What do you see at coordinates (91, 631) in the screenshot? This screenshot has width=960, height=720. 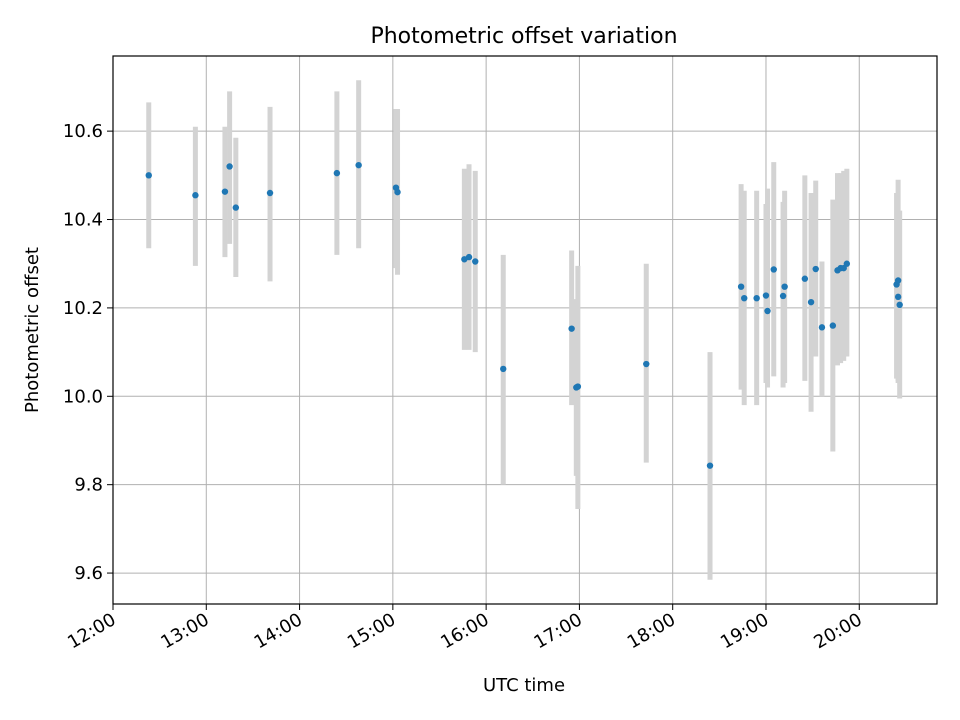 I see `x-tick-label: 12:00` at bounding box center [91, 631].